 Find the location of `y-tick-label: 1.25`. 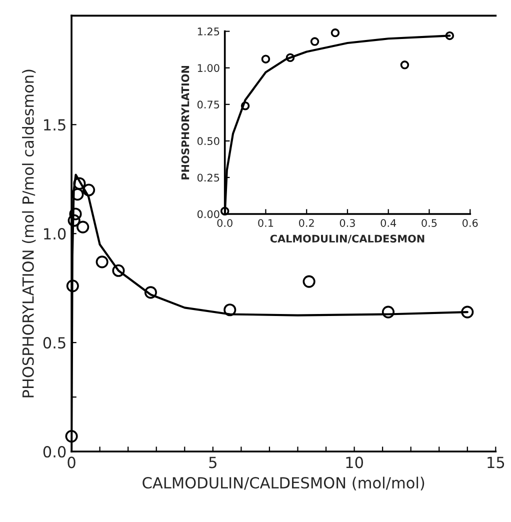

y-tick-label: 1.25 is located at coordinates (209, 32).